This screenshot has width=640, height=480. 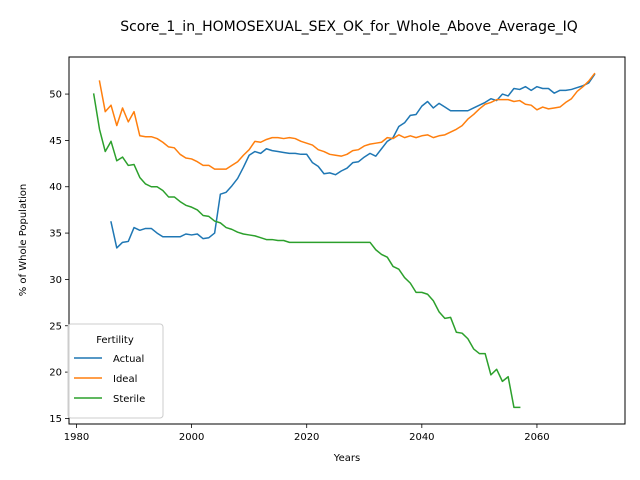 What do you see at coordinates (128, 359) in the screenshot?
I see `legend-label-actual: Actual` at bounding box center [128, 359].